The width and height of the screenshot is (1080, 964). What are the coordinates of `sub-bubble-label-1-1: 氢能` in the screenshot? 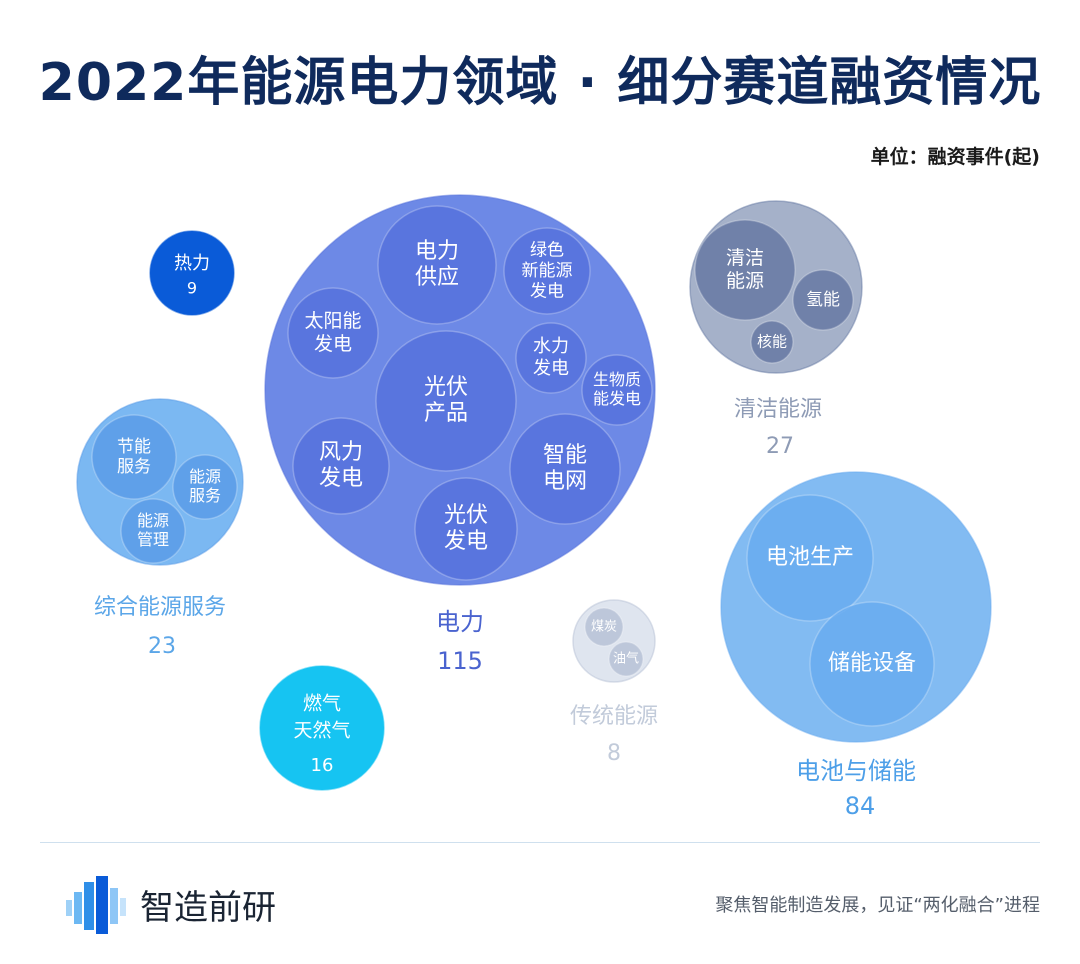 It's located at (823, 300).